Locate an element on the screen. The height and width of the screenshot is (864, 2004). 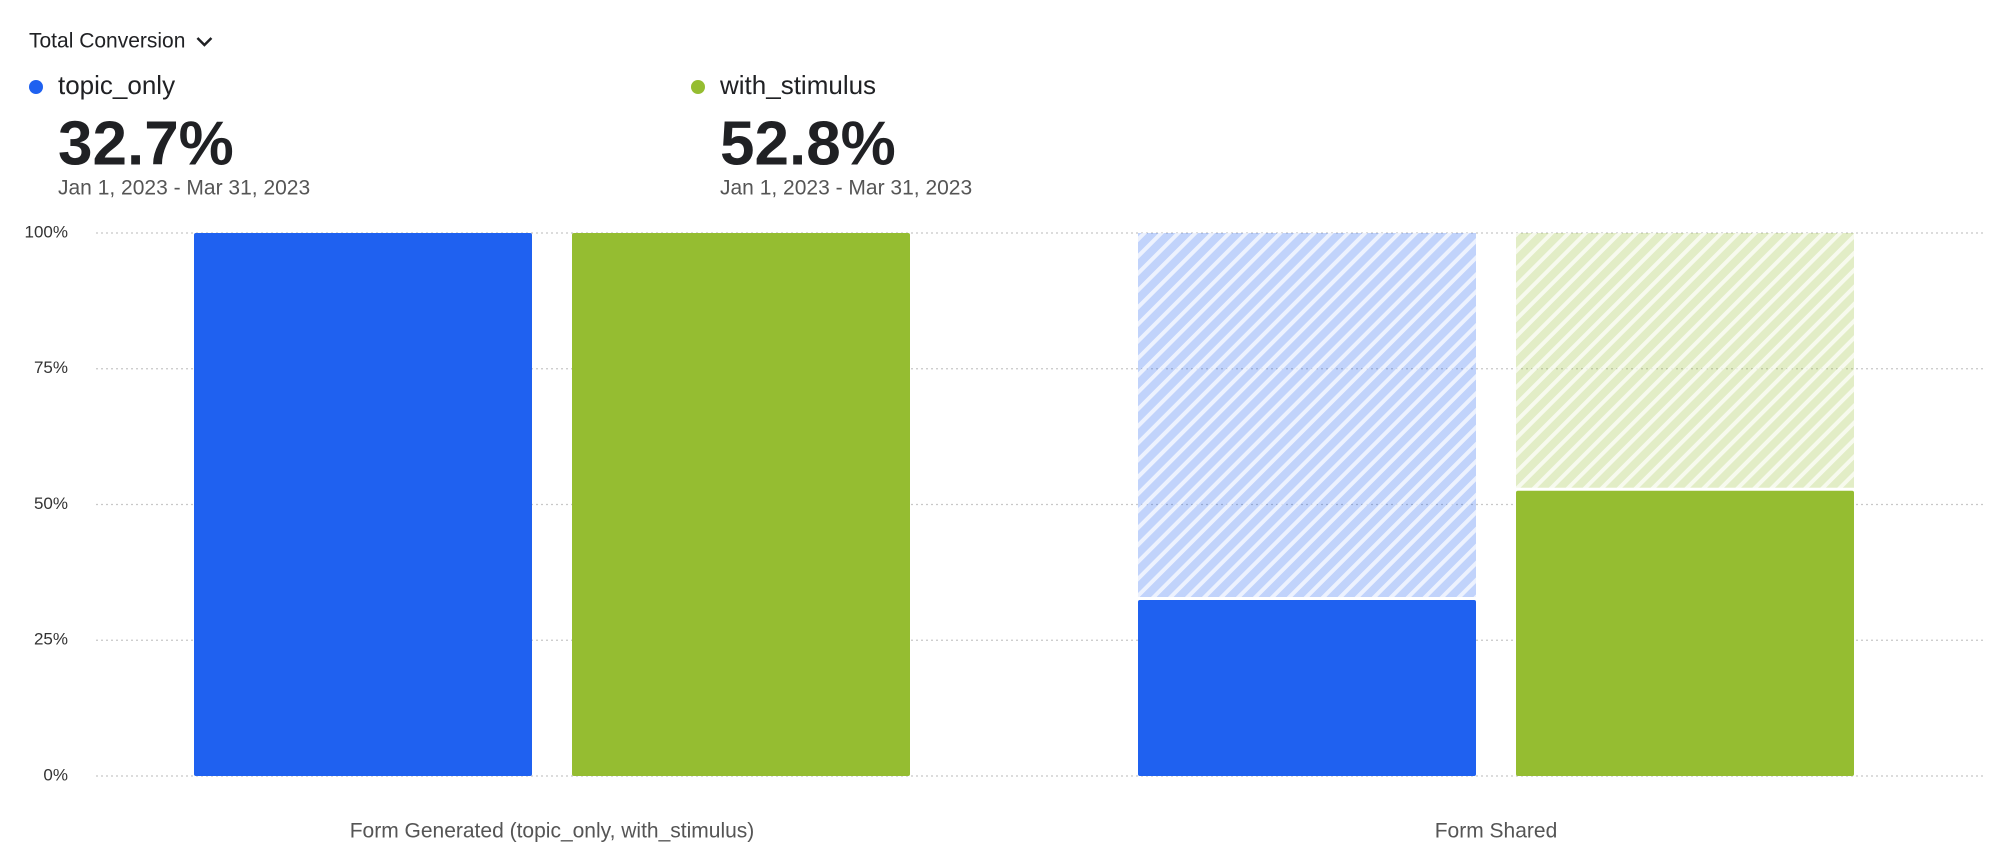
legend-label: topic_only is located at coordinates (116, 85).